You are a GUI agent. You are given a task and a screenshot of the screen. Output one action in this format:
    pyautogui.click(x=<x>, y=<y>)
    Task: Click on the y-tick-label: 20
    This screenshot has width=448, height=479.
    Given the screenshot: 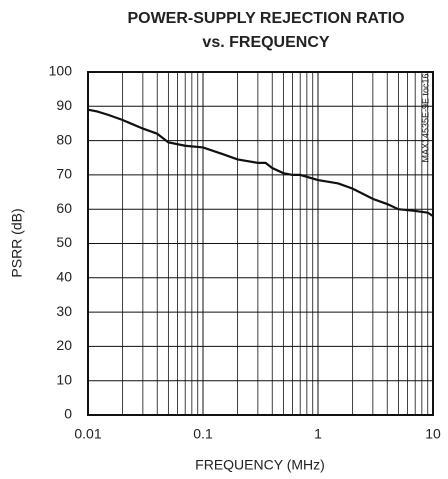 What is the action you would take?
    pyautogui.click(x=64, y=345)
    